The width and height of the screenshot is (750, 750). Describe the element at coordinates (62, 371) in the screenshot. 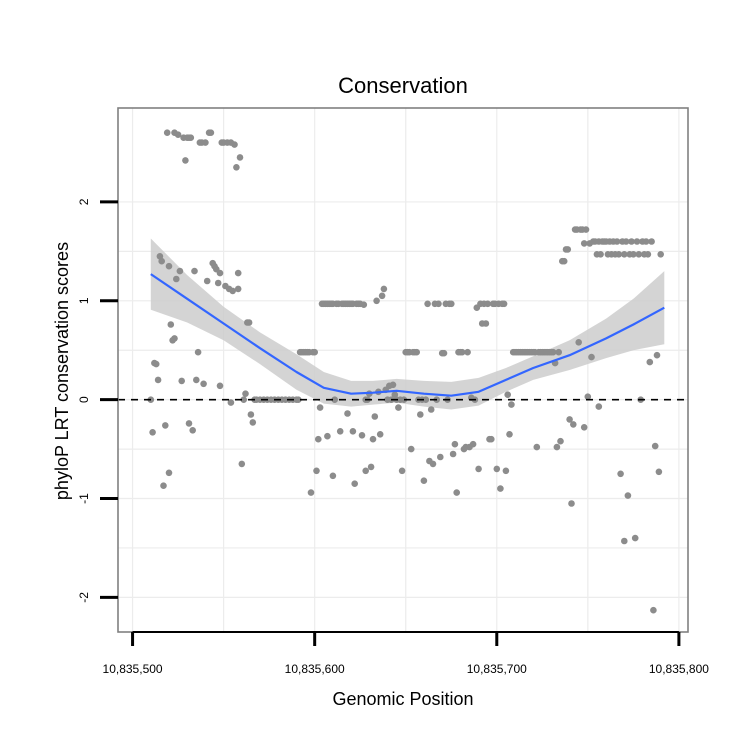

I see `y-axis-label: phyloP LRT conservation scores` at that location.